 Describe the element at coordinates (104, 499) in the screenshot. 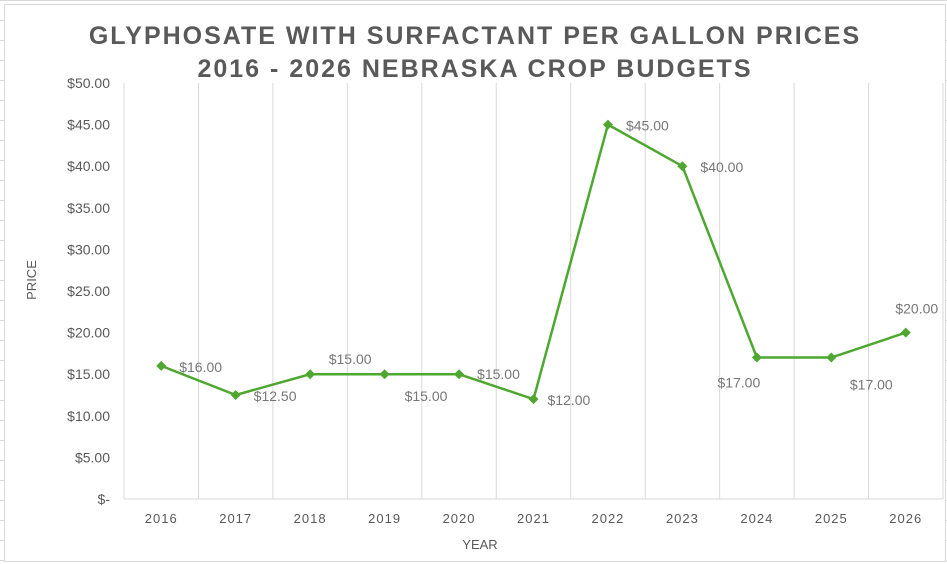

I see `y-tick-label: $-` at that location.